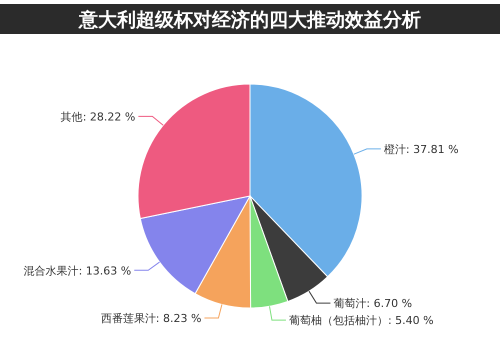 This screenshot has height=362, width=500. I want to click on slice-label: 西番莲果汁: 8.23 %, so click(151, 318).